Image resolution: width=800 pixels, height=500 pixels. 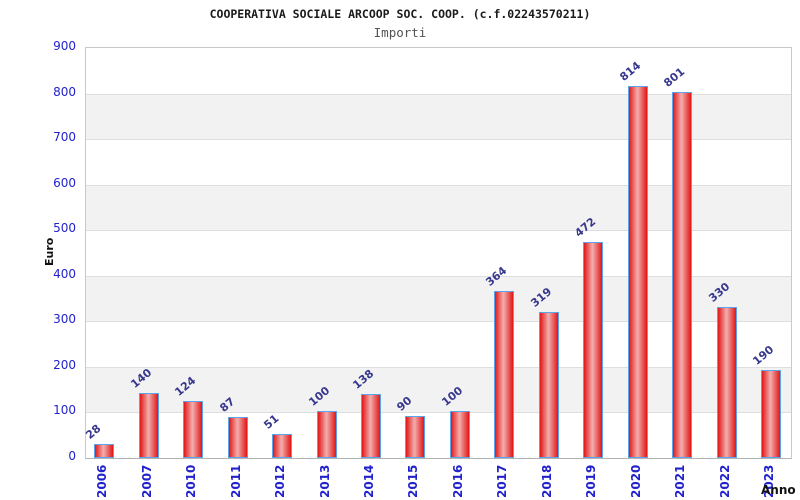 What do you see at coordinates (438, 71) in the screenshot?
I see `plot-band` at bounding box center [438, 71].